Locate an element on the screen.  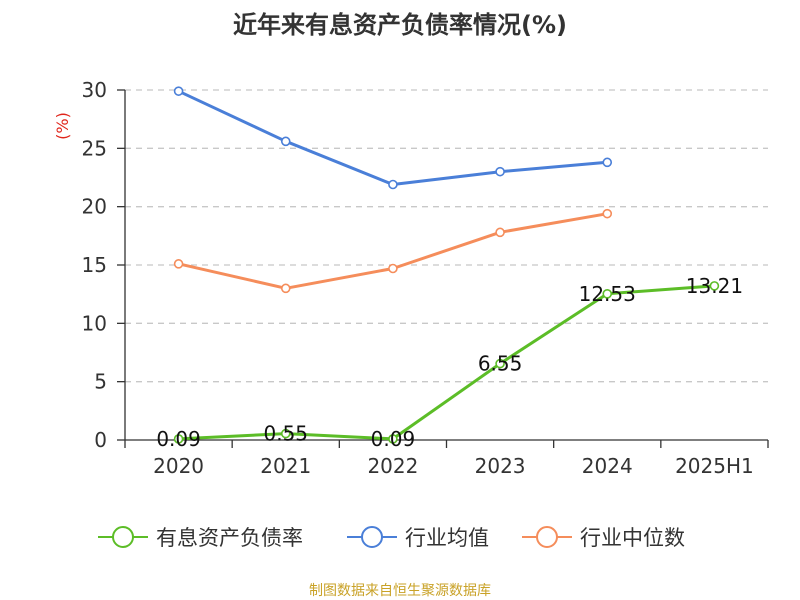
legend-item: 有息资产负债率 is located at coordinates (200, 538).